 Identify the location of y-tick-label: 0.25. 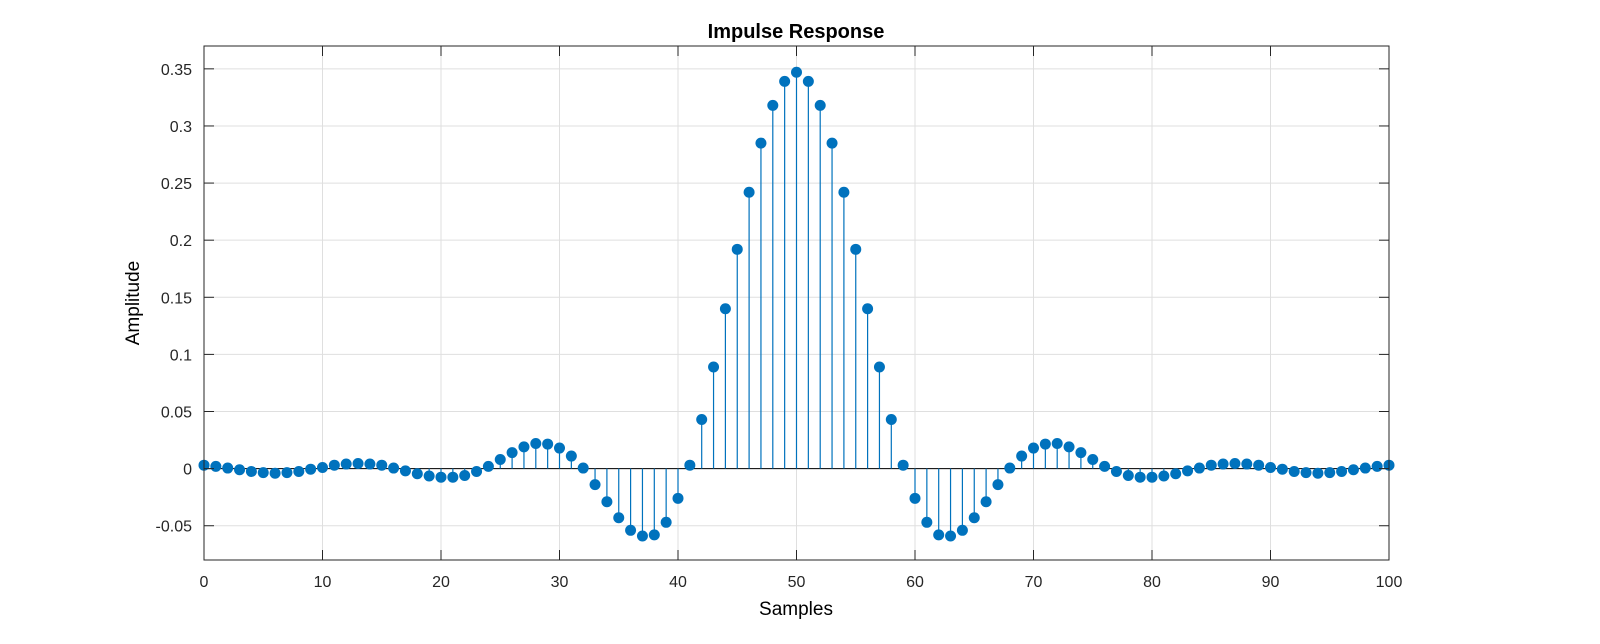
(176, 184).